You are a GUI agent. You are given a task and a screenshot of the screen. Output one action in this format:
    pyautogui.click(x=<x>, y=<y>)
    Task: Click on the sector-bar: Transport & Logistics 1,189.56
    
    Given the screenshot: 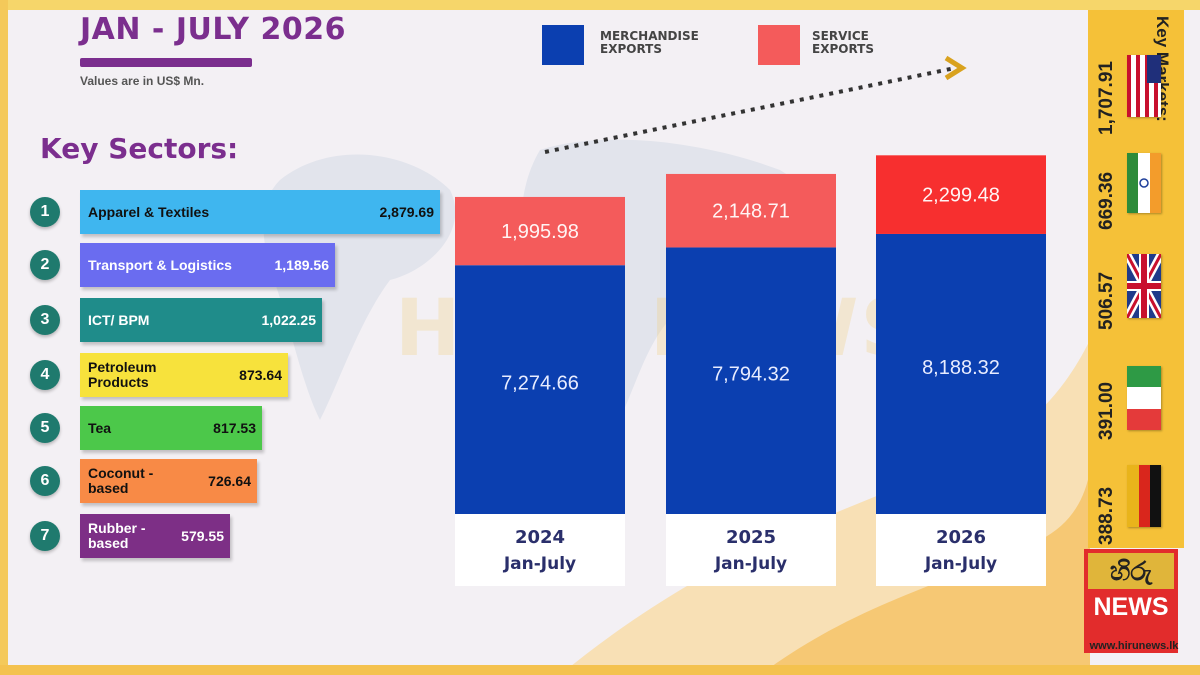 What is the action you would take?
    pyautogui.click(x=207, y=265)
    